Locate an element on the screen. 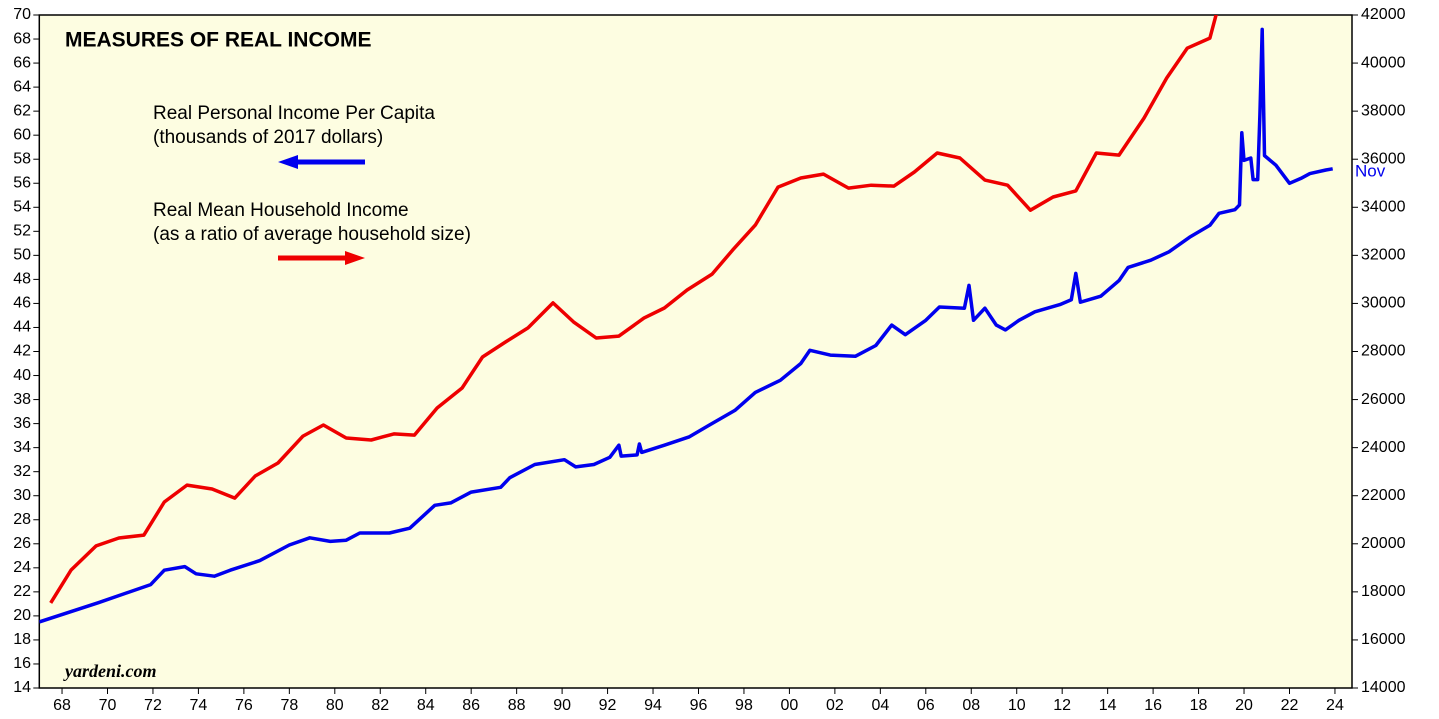 The height and width of the screenshot is (719, 1439). y2-tick-label: 24000 is located at coordinates (1383, 447).